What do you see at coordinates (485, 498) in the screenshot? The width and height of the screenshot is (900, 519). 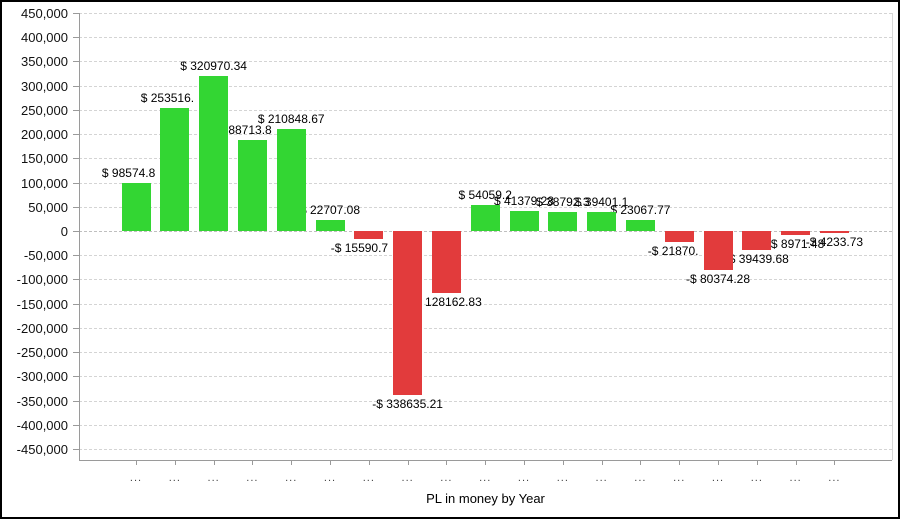 I see `axis-title: PL in money by Year` at bounding box center [485, 498].